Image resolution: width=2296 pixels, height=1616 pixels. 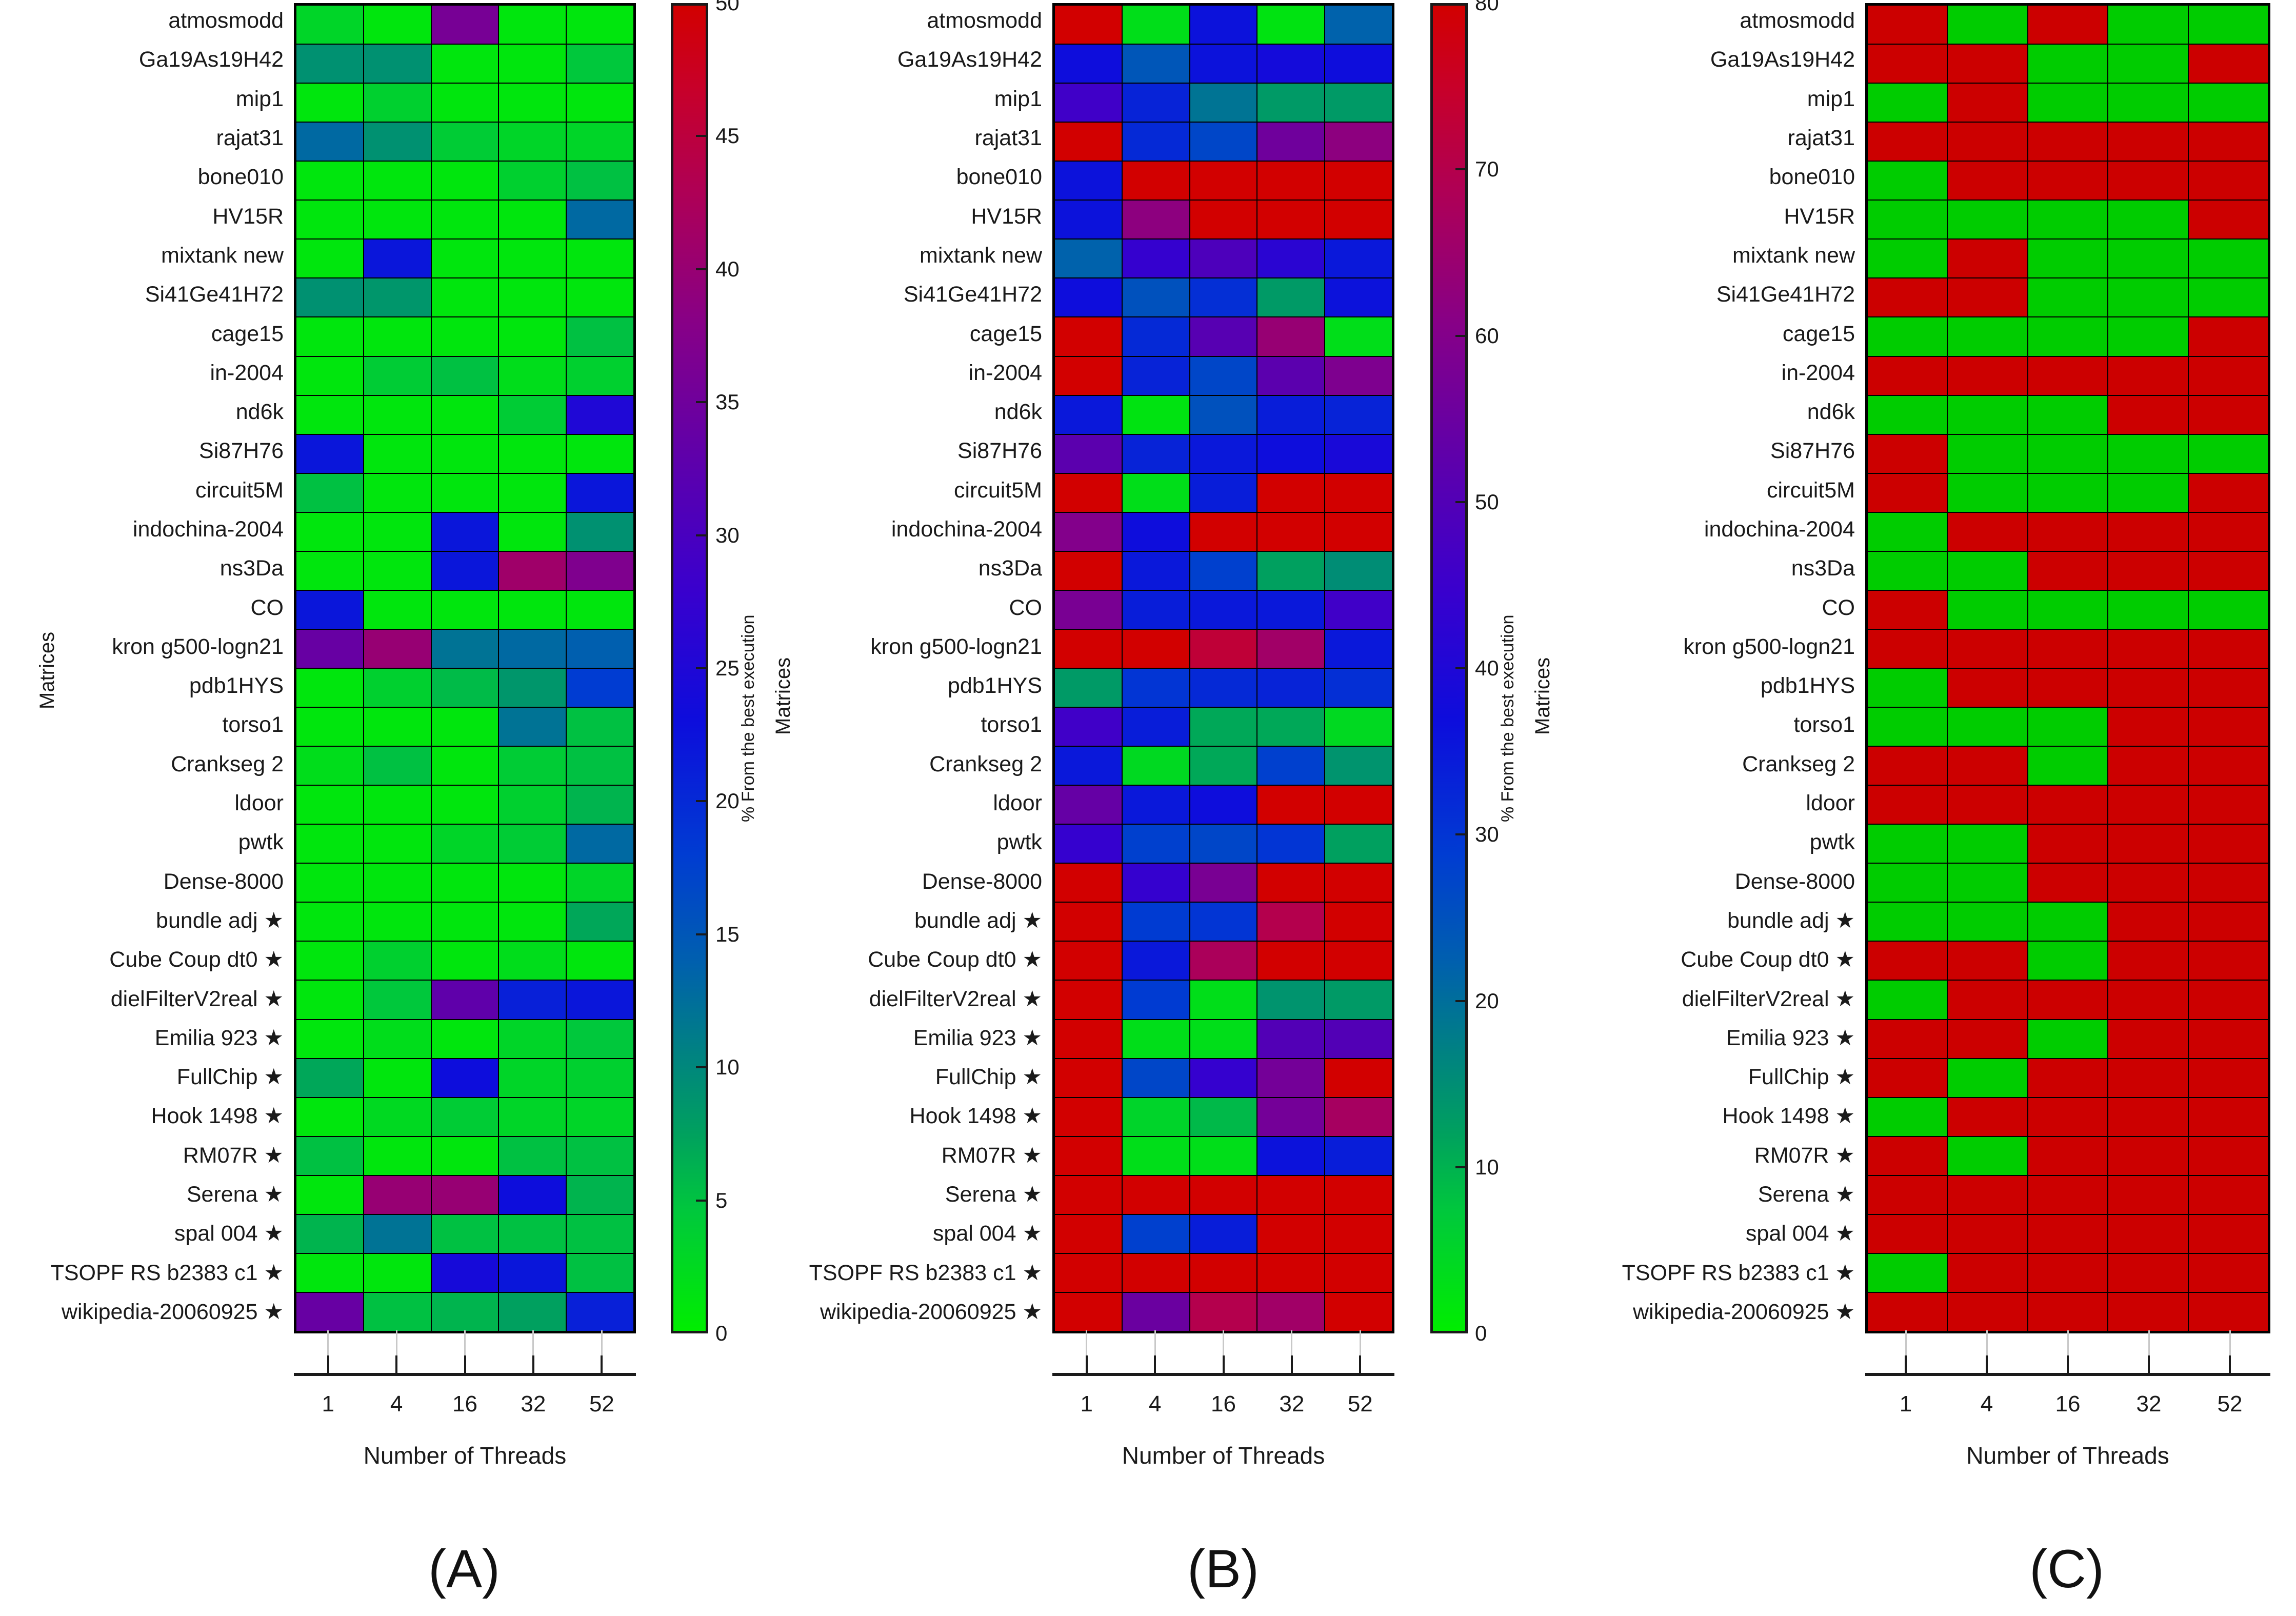 What do you see at coordinates (1223, 1569) in the screenshot?
I see `panel-b-letter: (B)` at bounding box center [1223, 1569].